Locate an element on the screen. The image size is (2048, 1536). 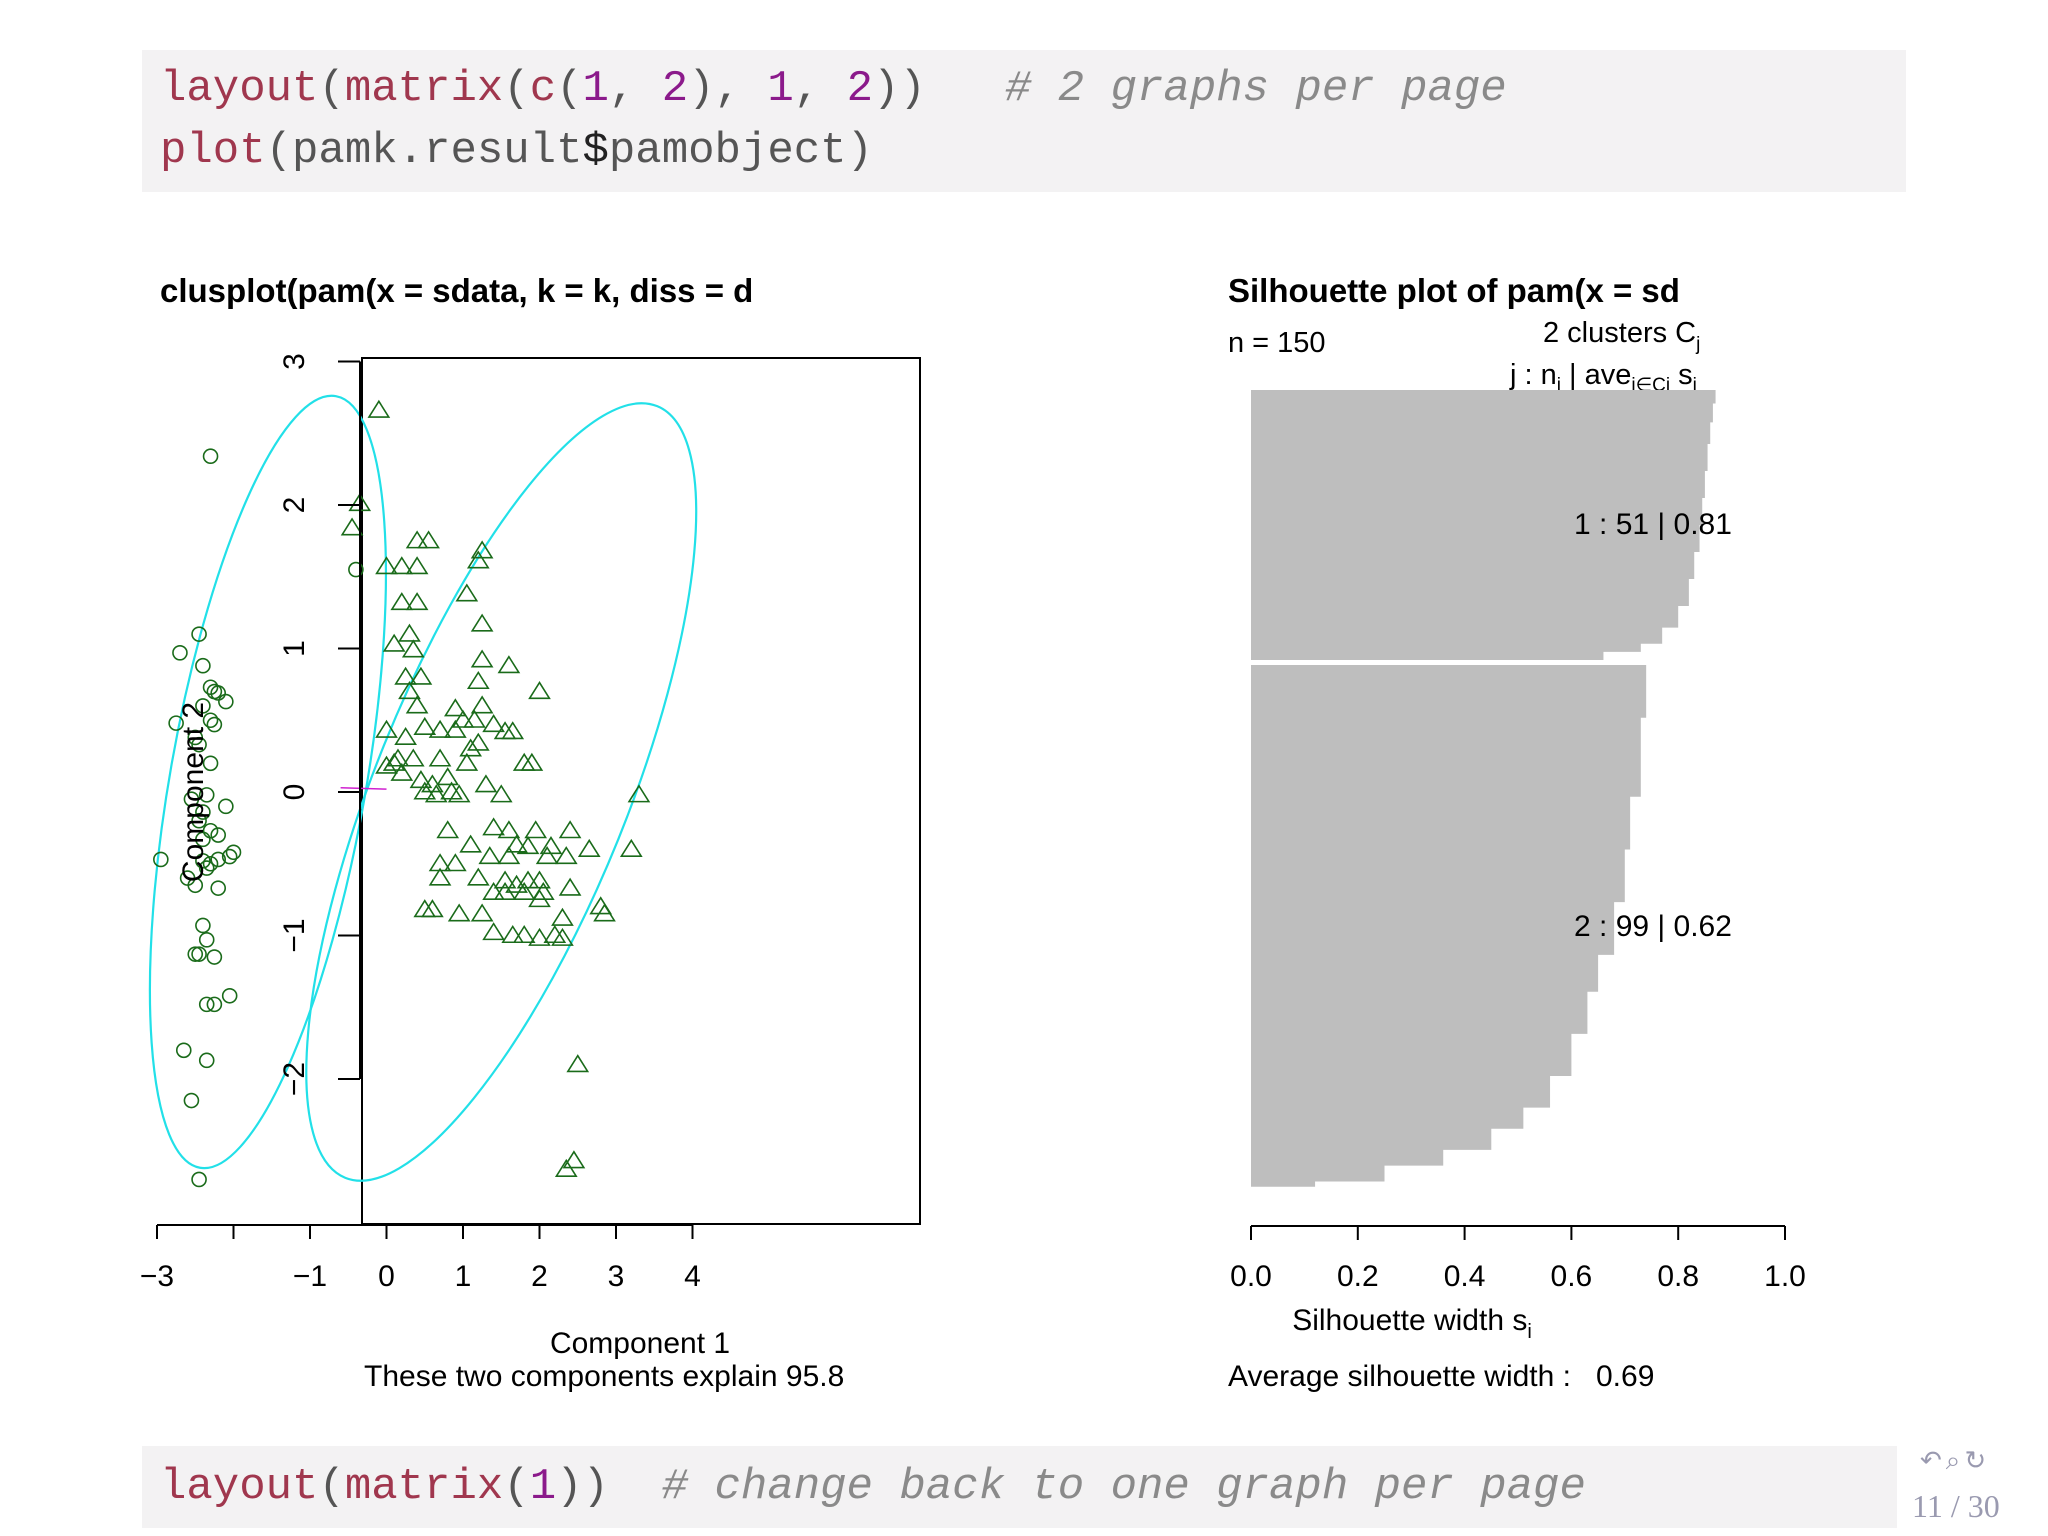
code-punct: ), is located at coordinates (728, 89).